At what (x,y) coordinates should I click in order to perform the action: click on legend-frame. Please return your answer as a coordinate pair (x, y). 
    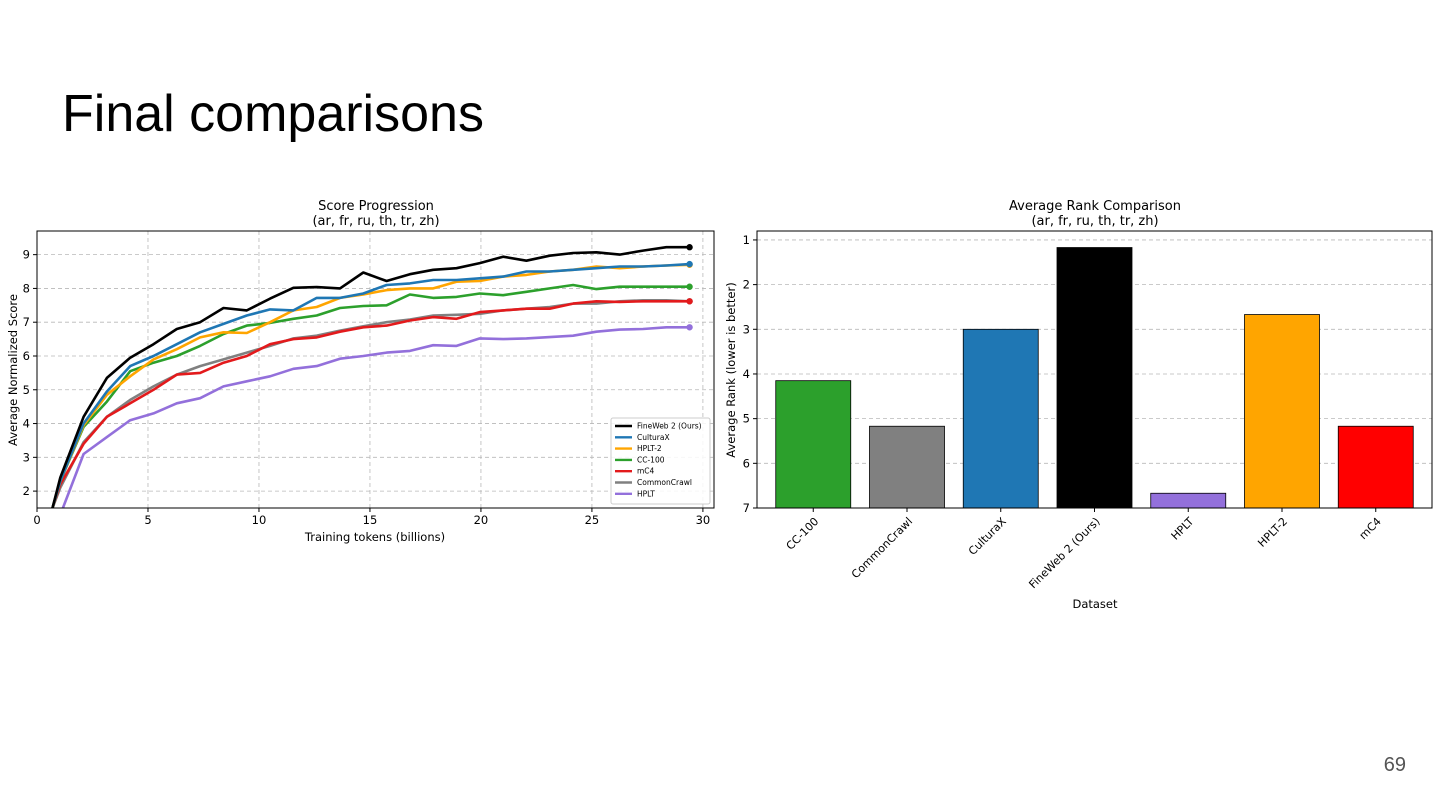
    Looking at the image, I should click on (660, 461).